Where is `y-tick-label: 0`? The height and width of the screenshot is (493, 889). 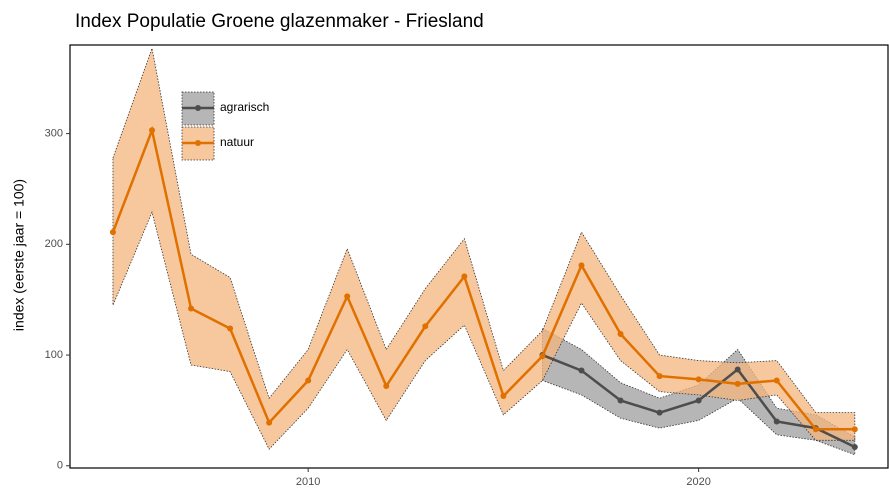 y-tick-label: 0 is located at coordinates (60, 466).